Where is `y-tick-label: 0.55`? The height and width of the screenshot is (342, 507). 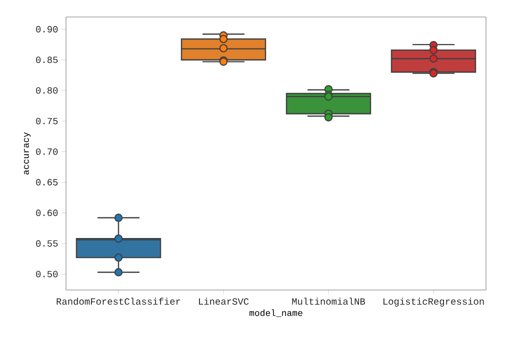
y-tick-label: 0.55 is located at coordinates (47, 243).